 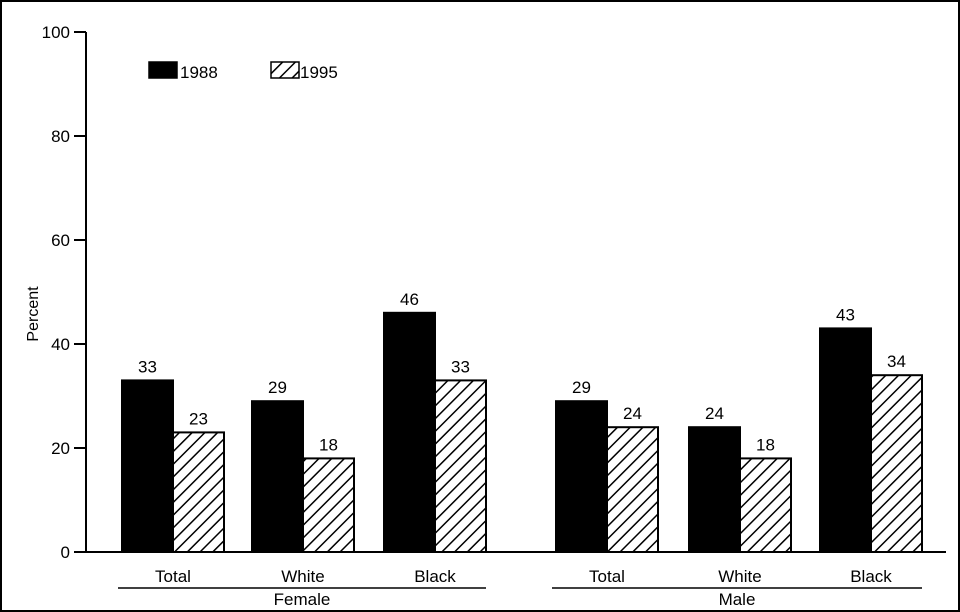 What do you see at coordinates (56, 32) in the screenshot?
I see `y-tick-label: 100` at bounding box center [56, 32].